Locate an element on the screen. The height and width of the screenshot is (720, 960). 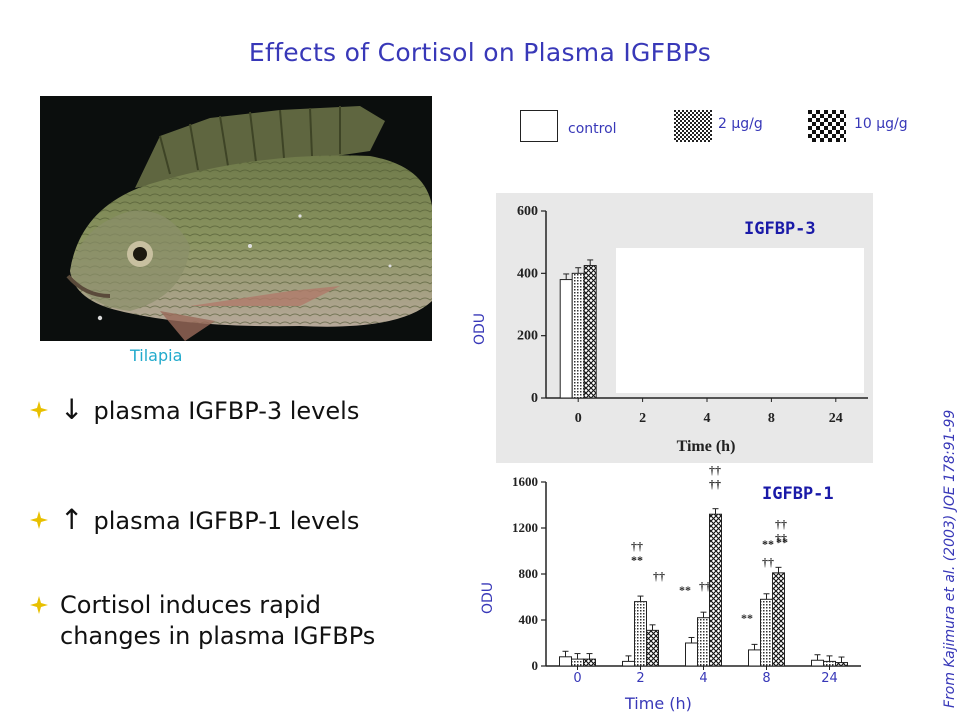
x-axis-title: Time (h) is located at coordinates (706, 446).